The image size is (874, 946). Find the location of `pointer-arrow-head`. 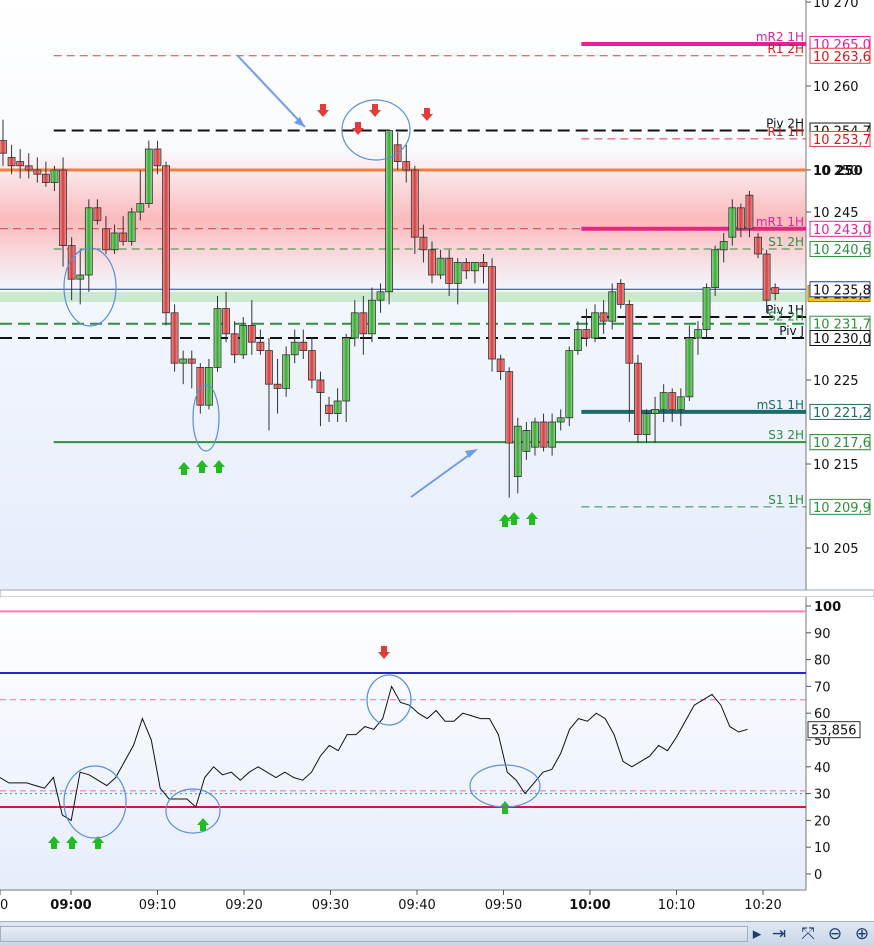

pointer-arrow-head is located at coordinates (299, 122).